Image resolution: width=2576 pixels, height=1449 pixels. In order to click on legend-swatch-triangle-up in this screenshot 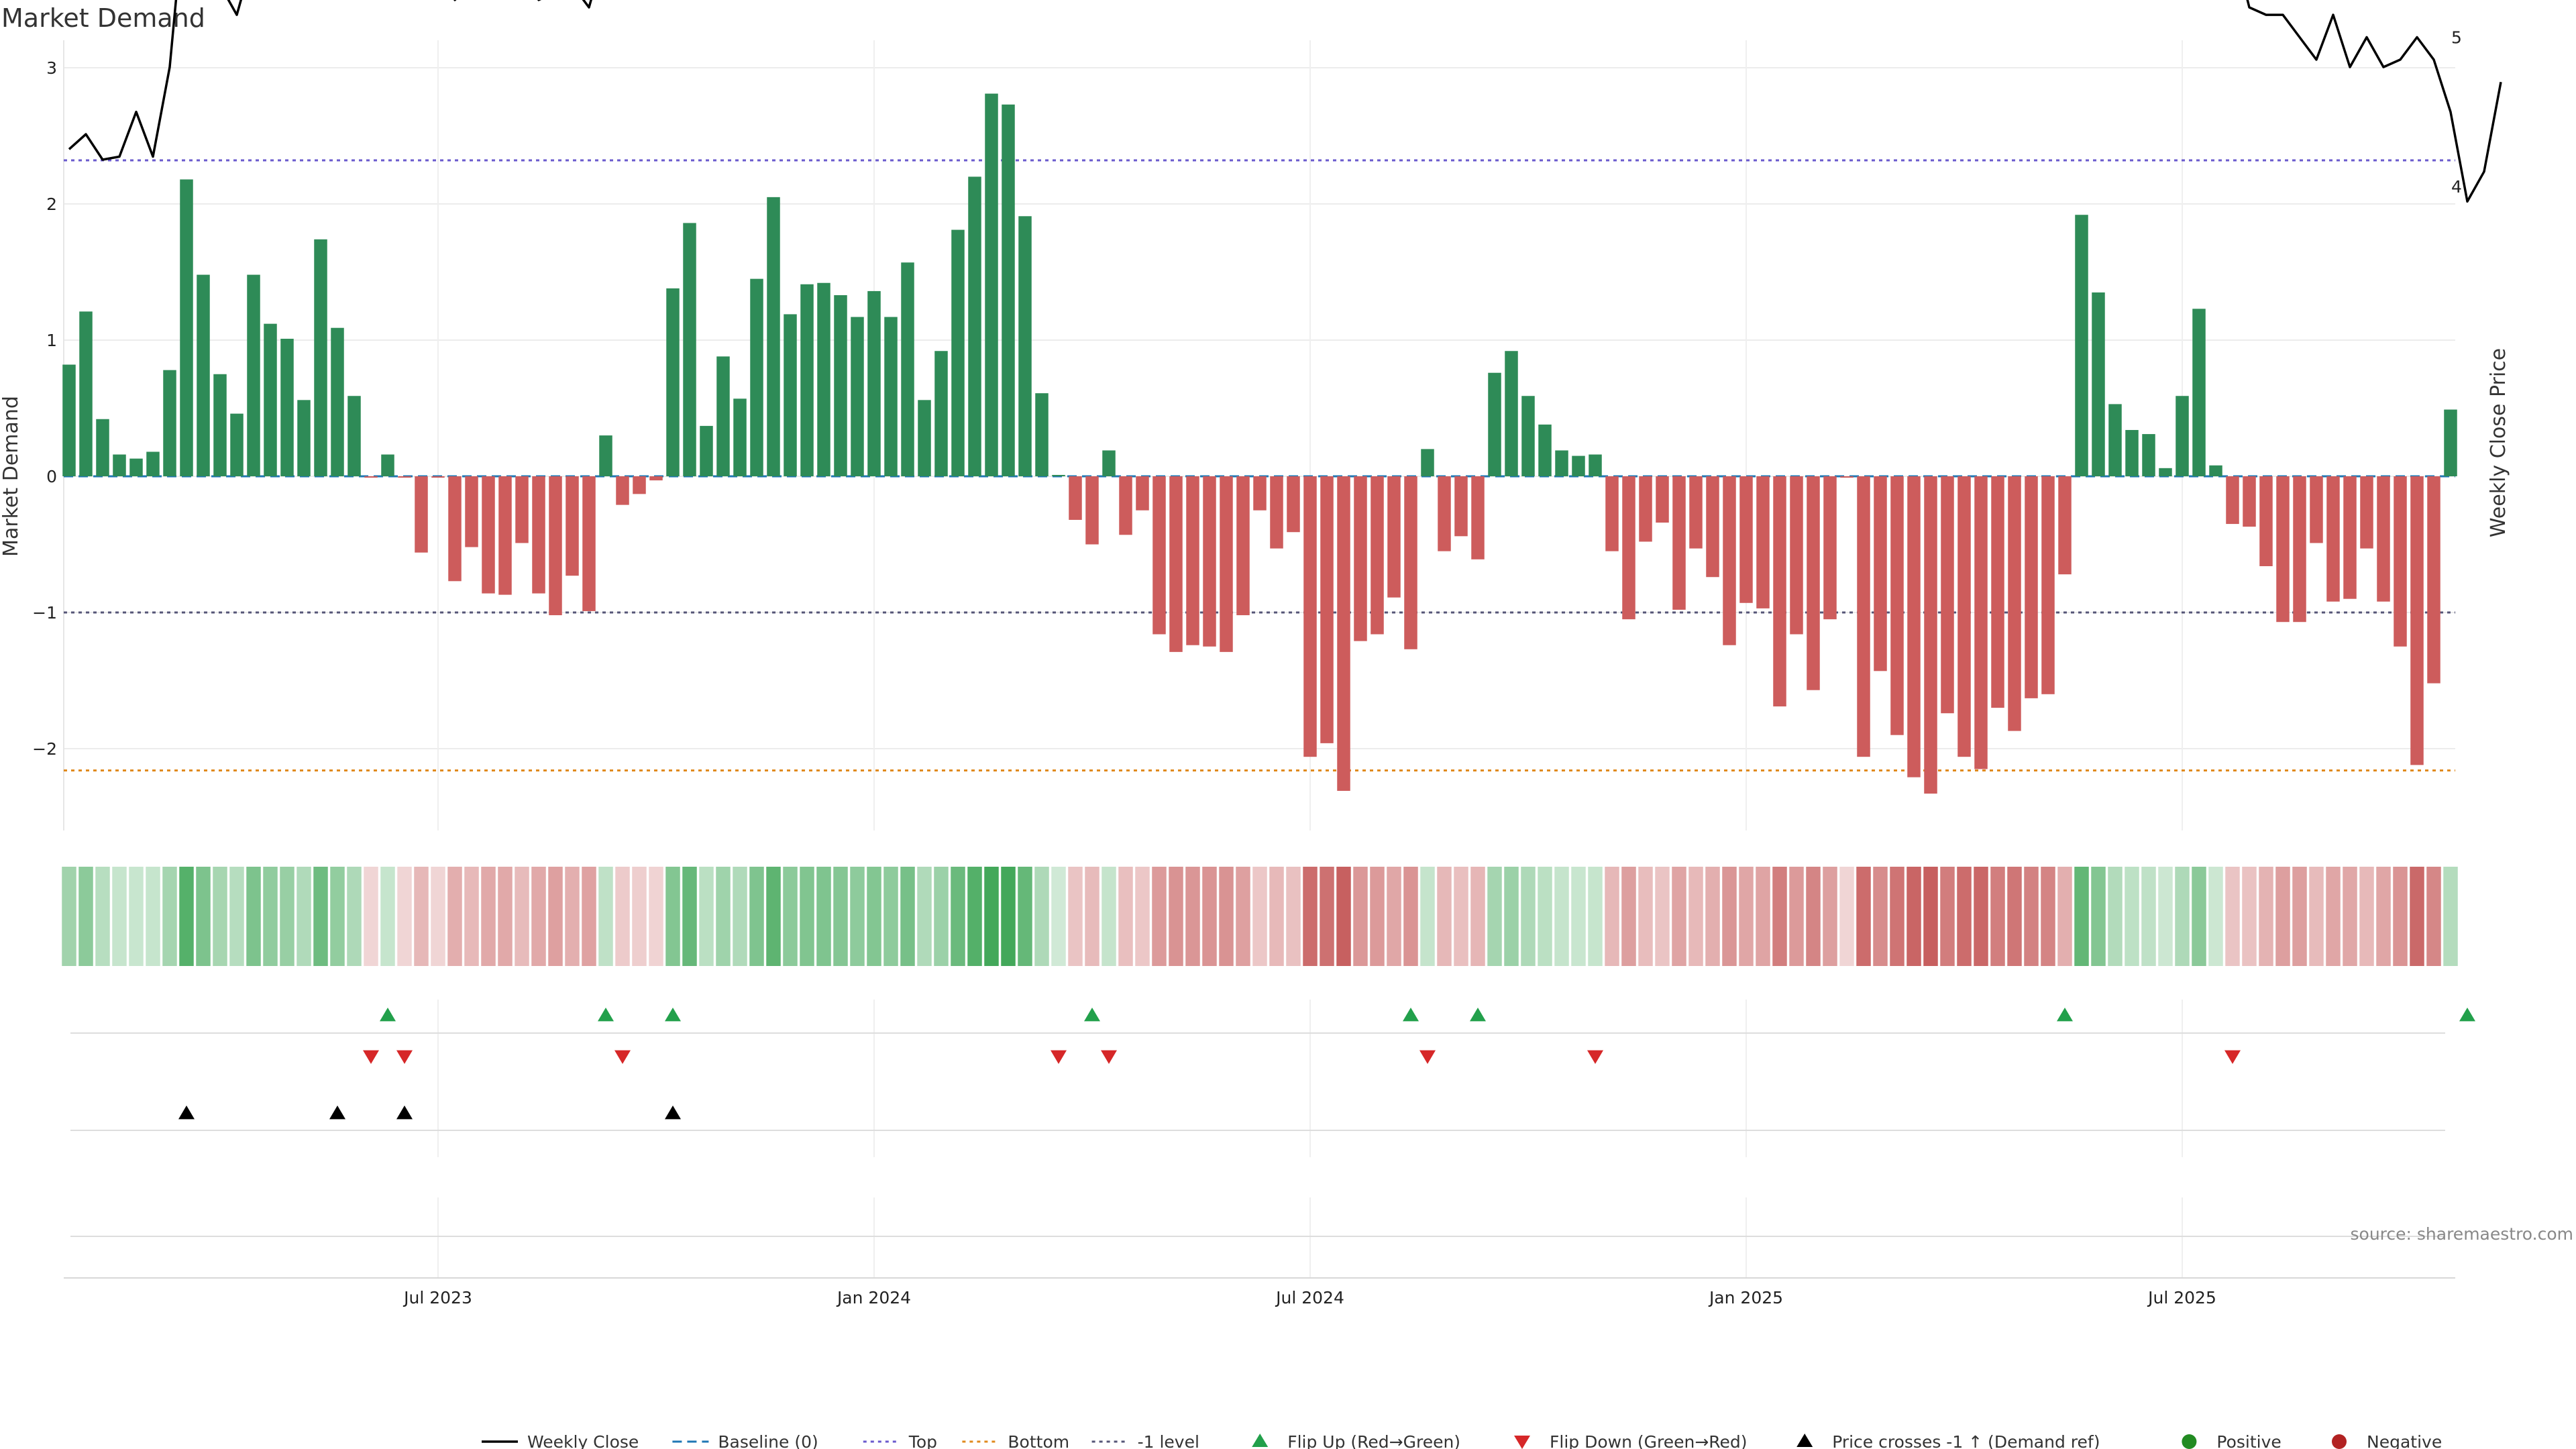, I will do `click(1804, 1440)`.